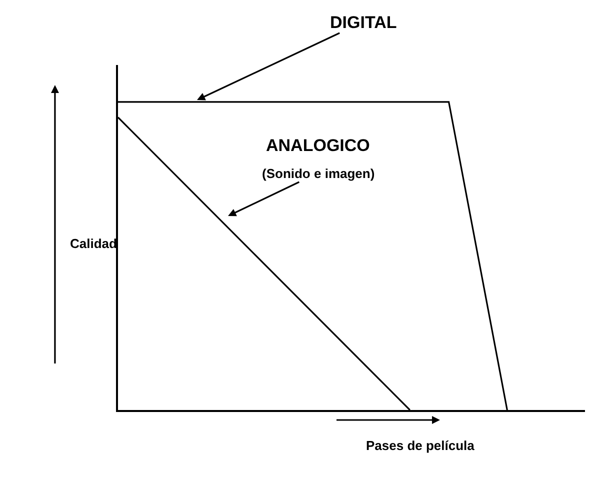  Describe the element at coordinates (363, 22) in the screenshot. I see `text: DIGITAL` at that location.